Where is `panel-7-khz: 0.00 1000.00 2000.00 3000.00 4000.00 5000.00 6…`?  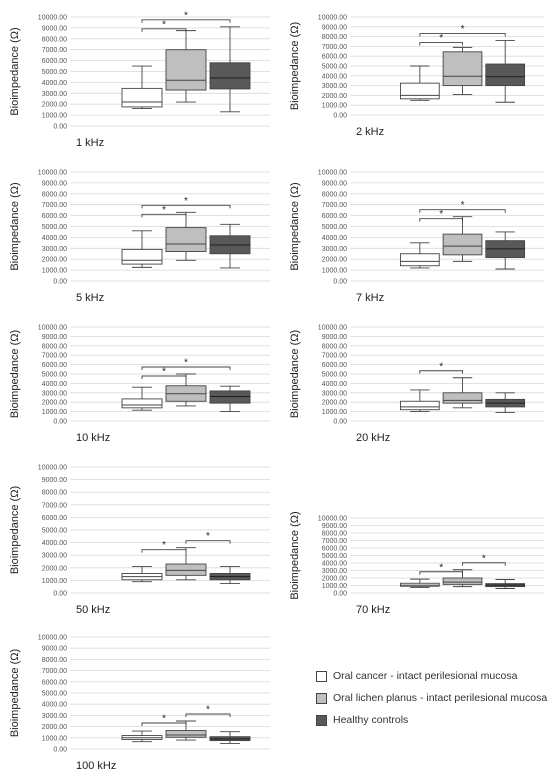 panel-7-khz: 0.00 1000.00 2000.00 3000.00 4000.00 5000.00 6… is located at coordinates (416, 237).